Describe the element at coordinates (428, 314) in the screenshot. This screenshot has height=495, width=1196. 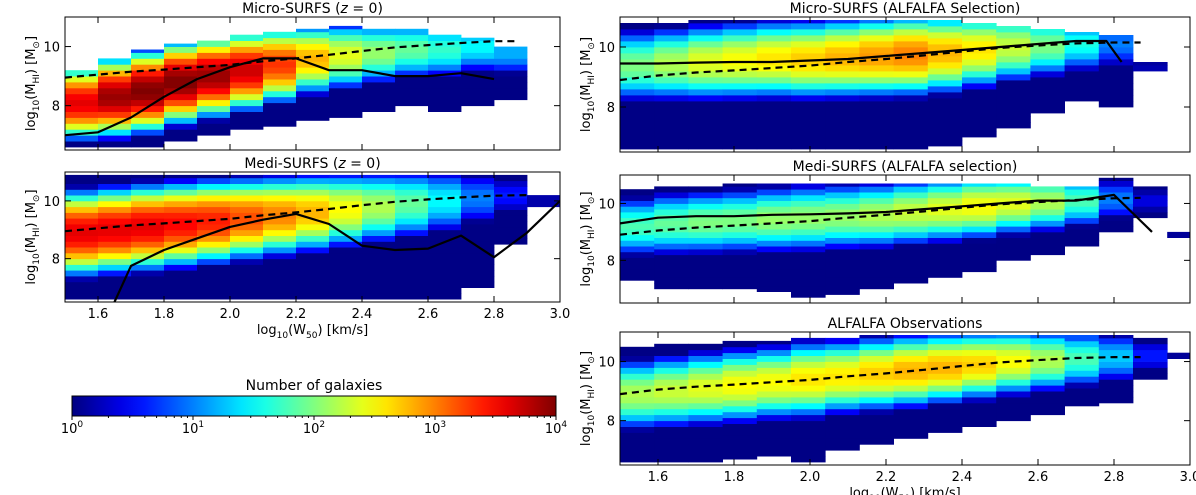
I see `x-tick-label: 2.6` at that location.